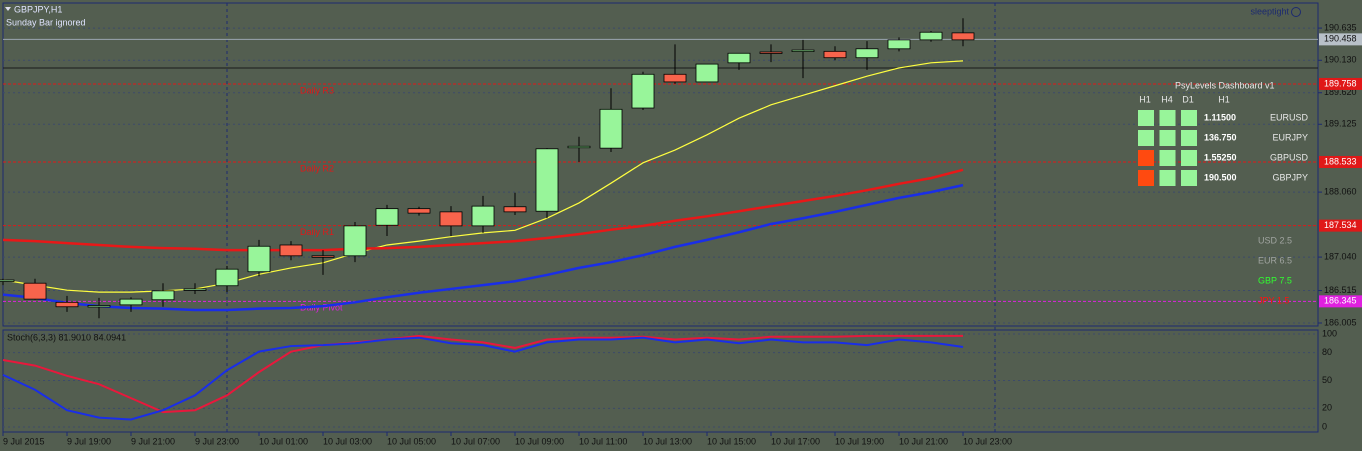  I want to click on level-label: Daily R2, so click(317, 168).